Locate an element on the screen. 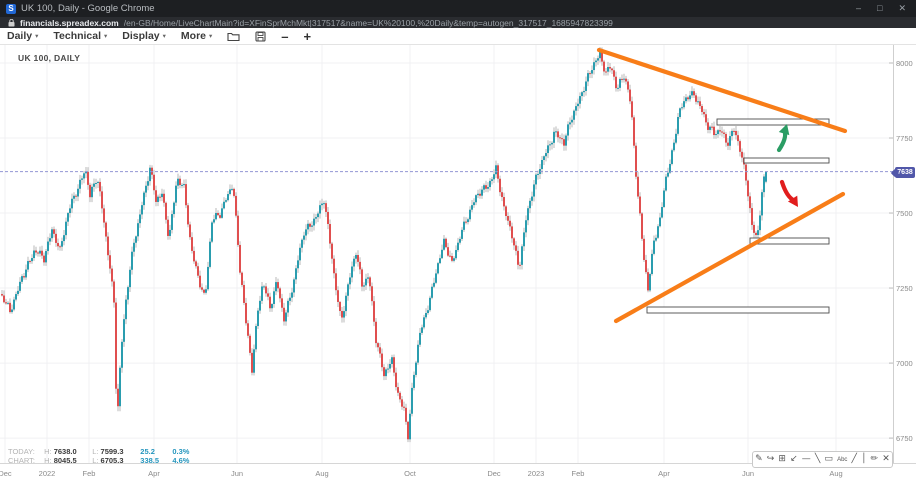  ray-tool-icon: ╱ is located at coordinates (854, 459).